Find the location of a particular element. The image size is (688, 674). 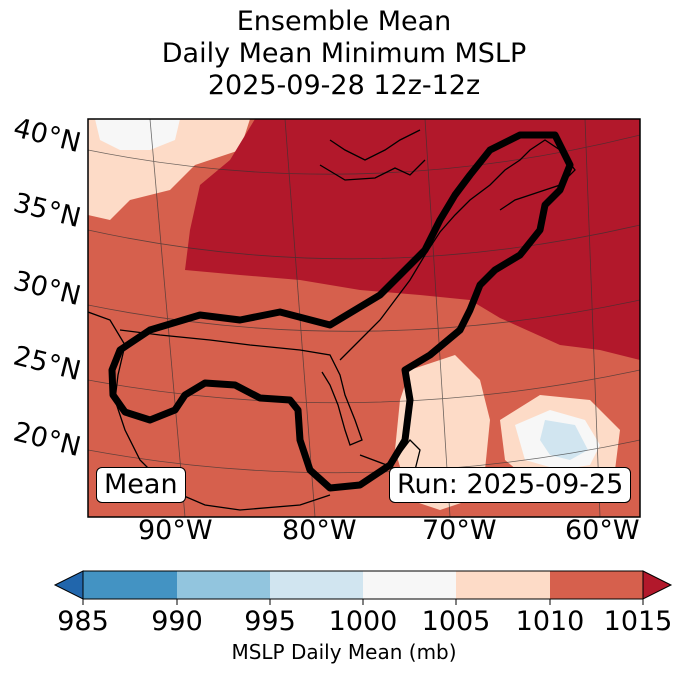

lon-label-90: 90°W is located at coordinates (175, 530).